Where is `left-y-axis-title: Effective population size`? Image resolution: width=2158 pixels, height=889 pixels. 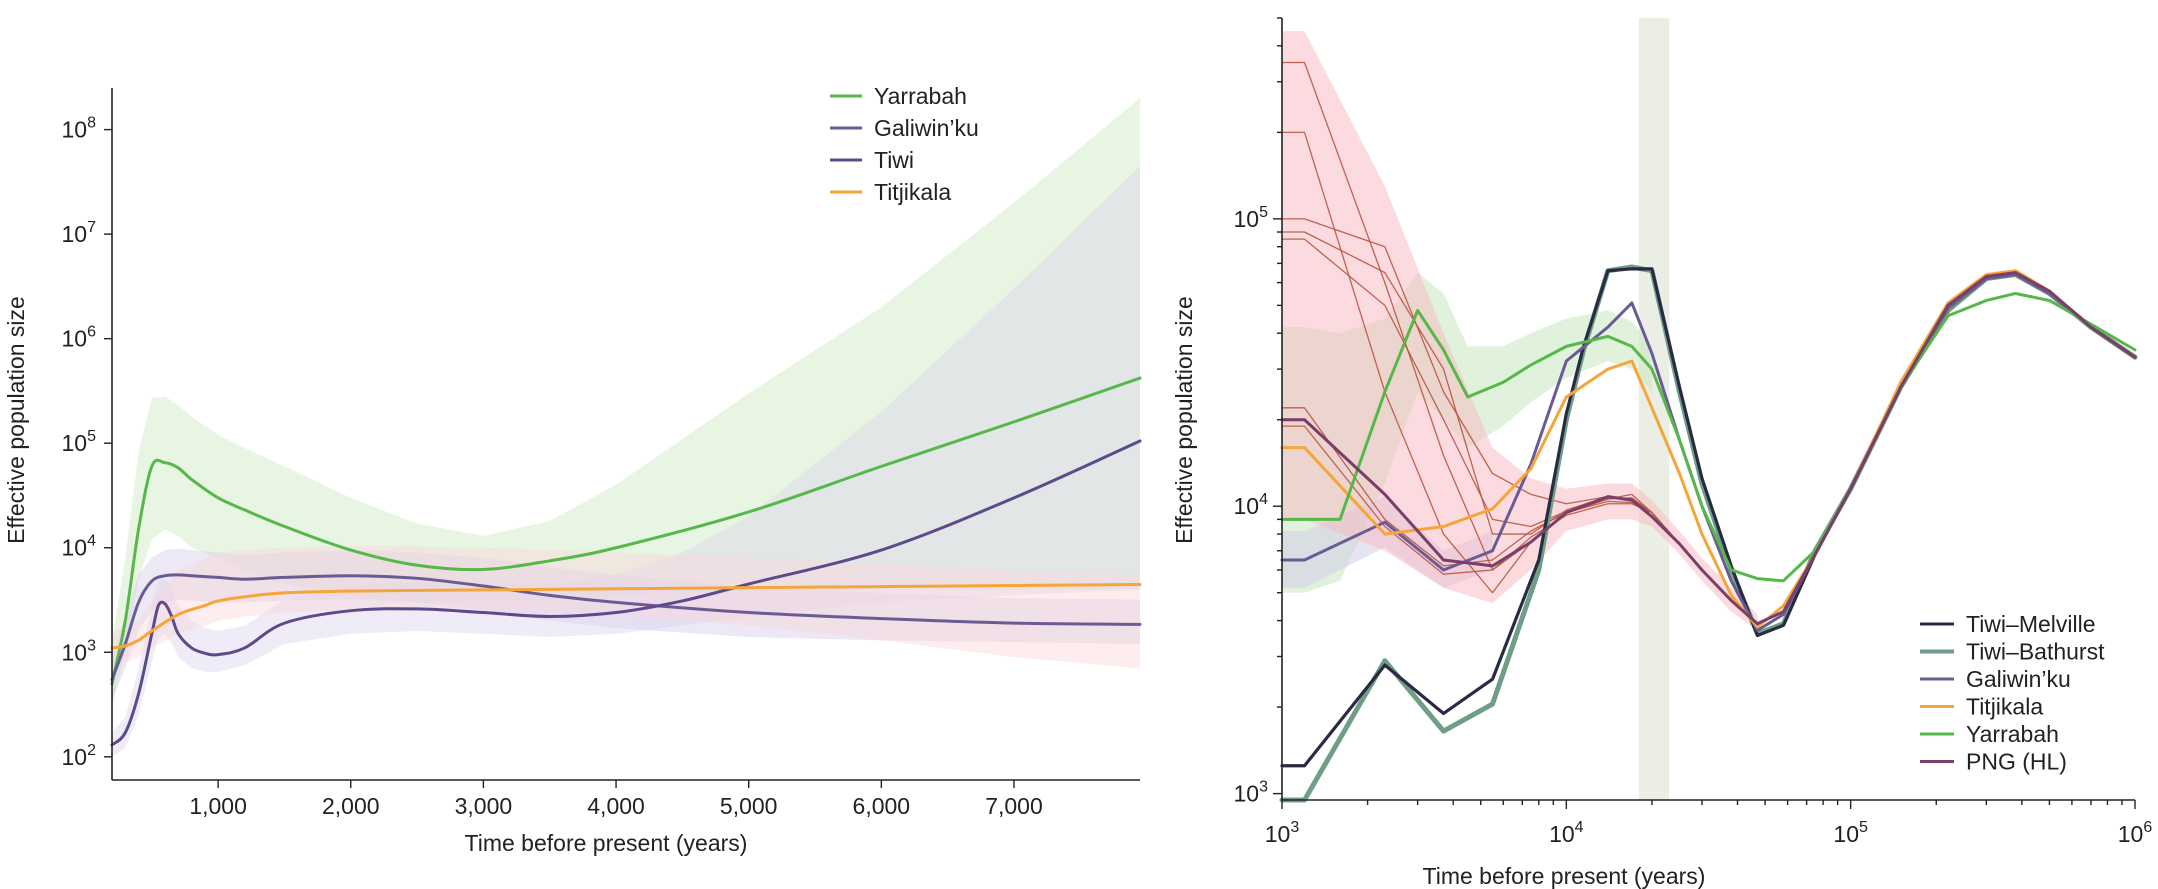
left-y-axis-title: Effective population size is located at coordinates (16, 420).